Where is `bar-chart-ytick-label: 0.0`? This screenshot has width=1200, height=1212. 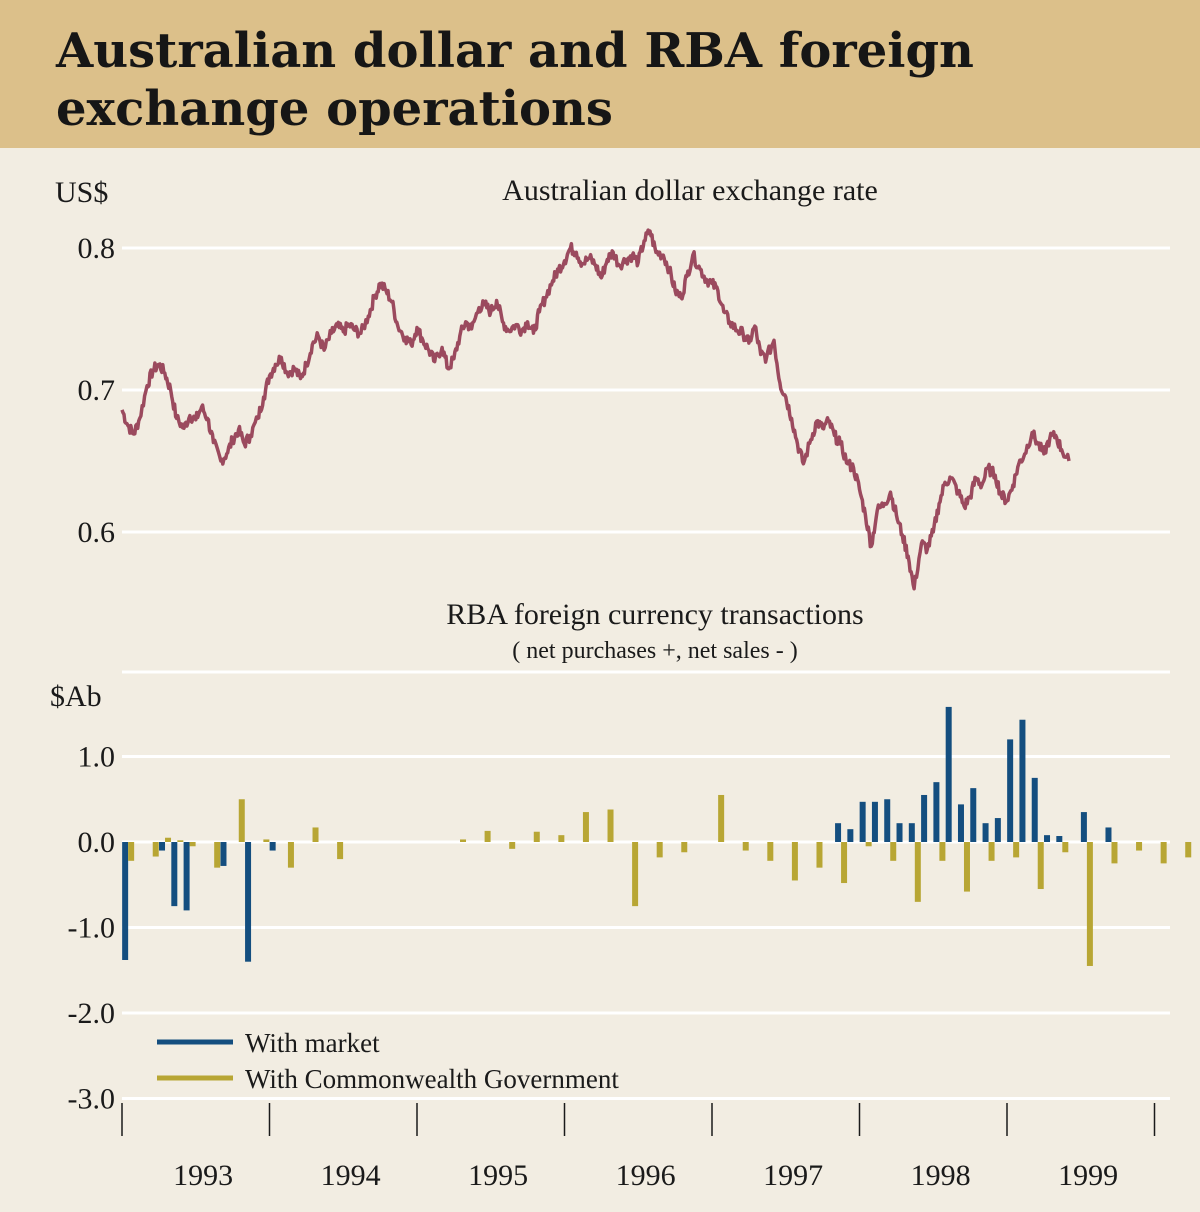 bar-chart-ytick-label: 0.0 is located at coordinates (97, 842).